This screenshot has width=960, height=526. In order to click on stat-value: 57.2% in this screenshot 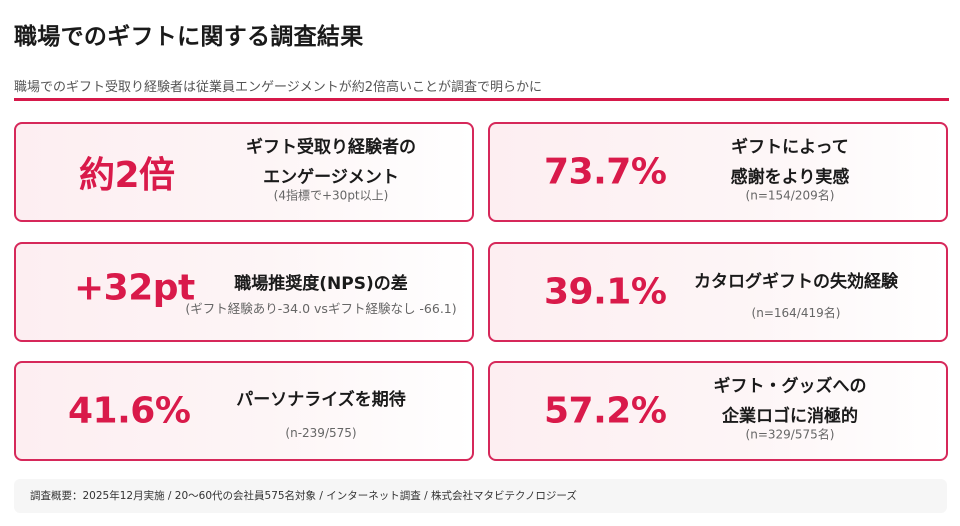, I will do `click(605, 411)`.